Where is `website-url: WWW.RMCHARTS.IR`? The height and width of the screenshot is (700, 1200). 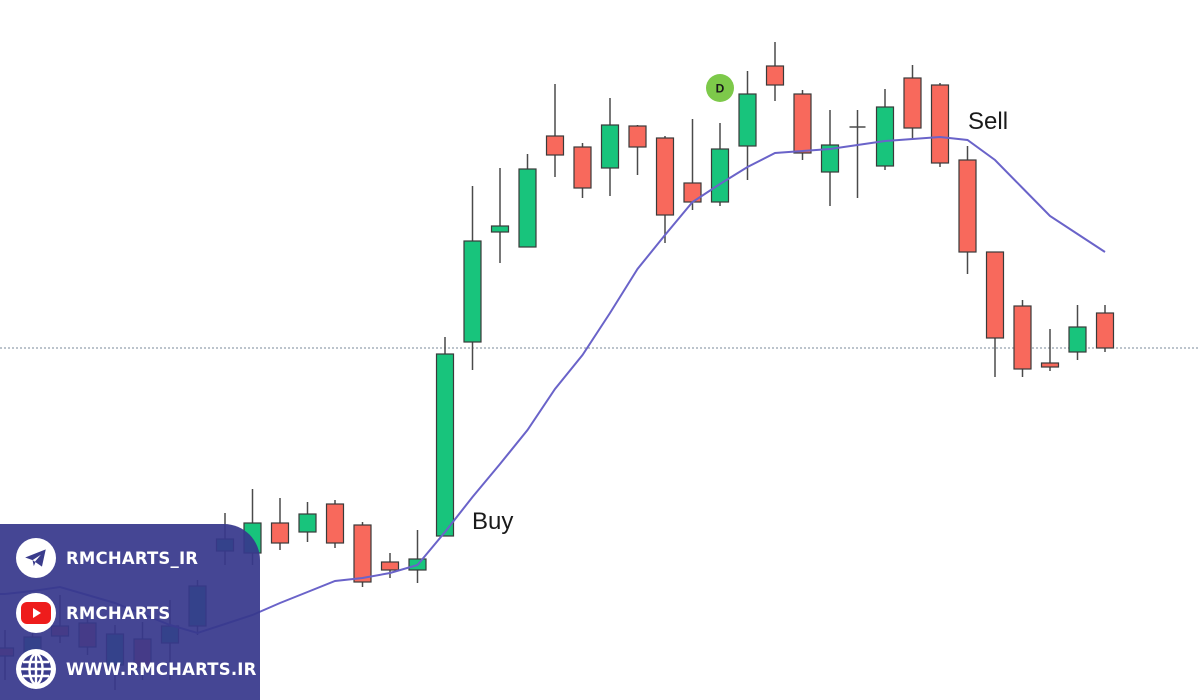 website-url: WWW.RMCHARTS.IR is located at coordinates (161, 669).